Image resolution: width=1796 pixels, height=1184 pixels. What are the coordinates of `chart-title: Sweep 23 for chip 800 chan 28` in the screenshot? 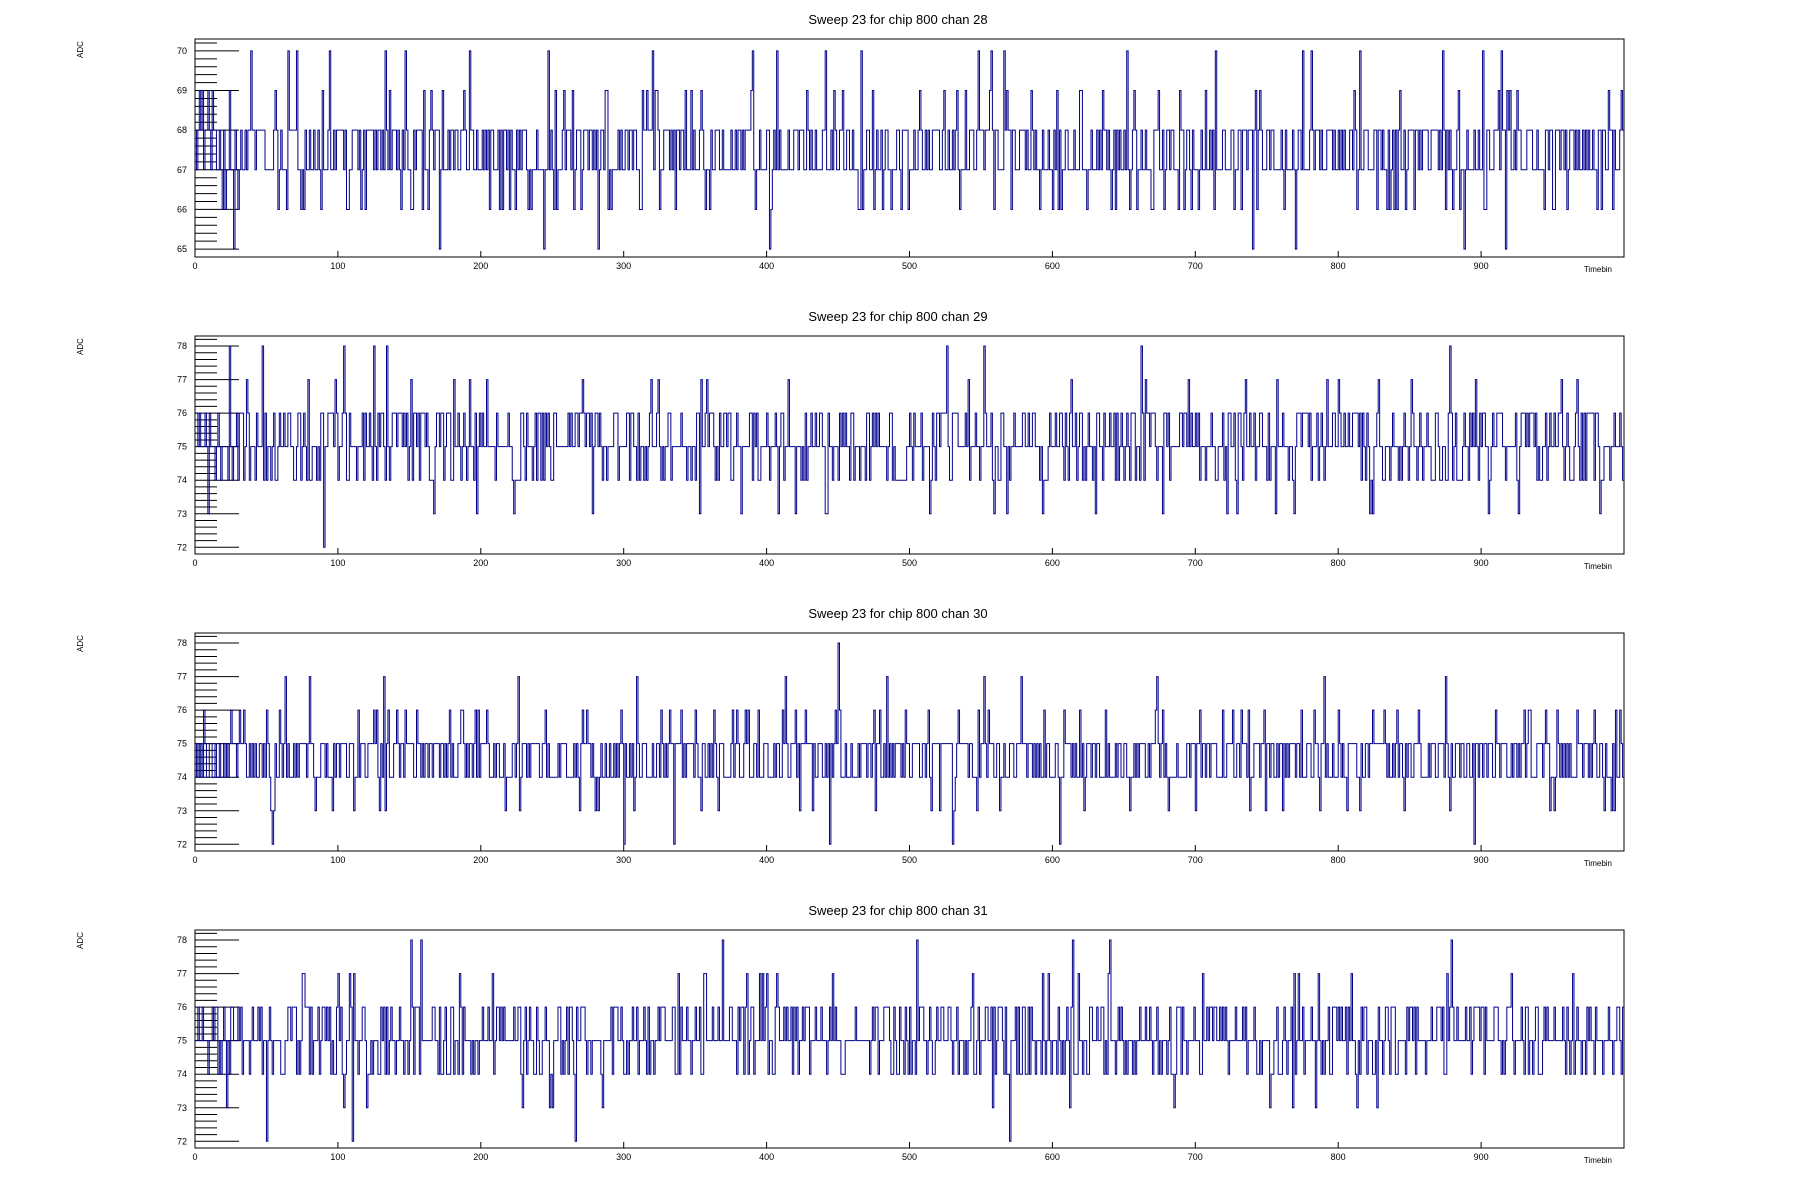 It's located at (898, 19).